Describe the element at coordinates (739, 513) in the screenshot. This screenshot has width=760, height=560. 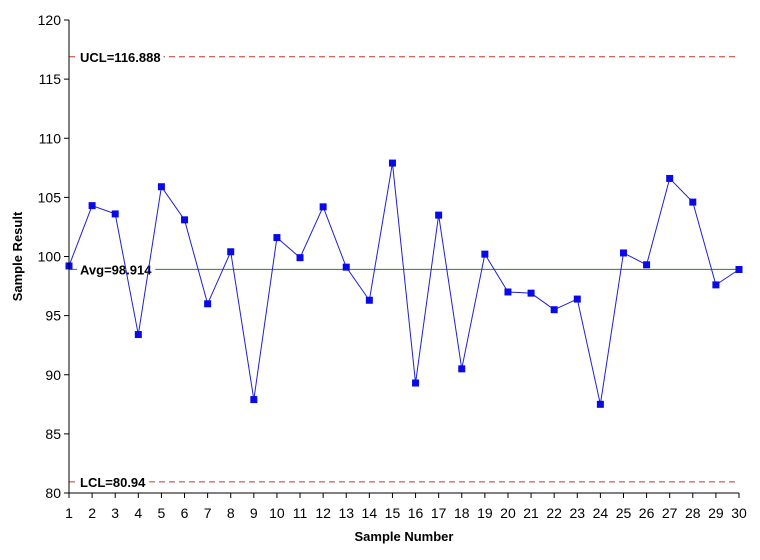
I see `x-tick-label: 30` at that location.